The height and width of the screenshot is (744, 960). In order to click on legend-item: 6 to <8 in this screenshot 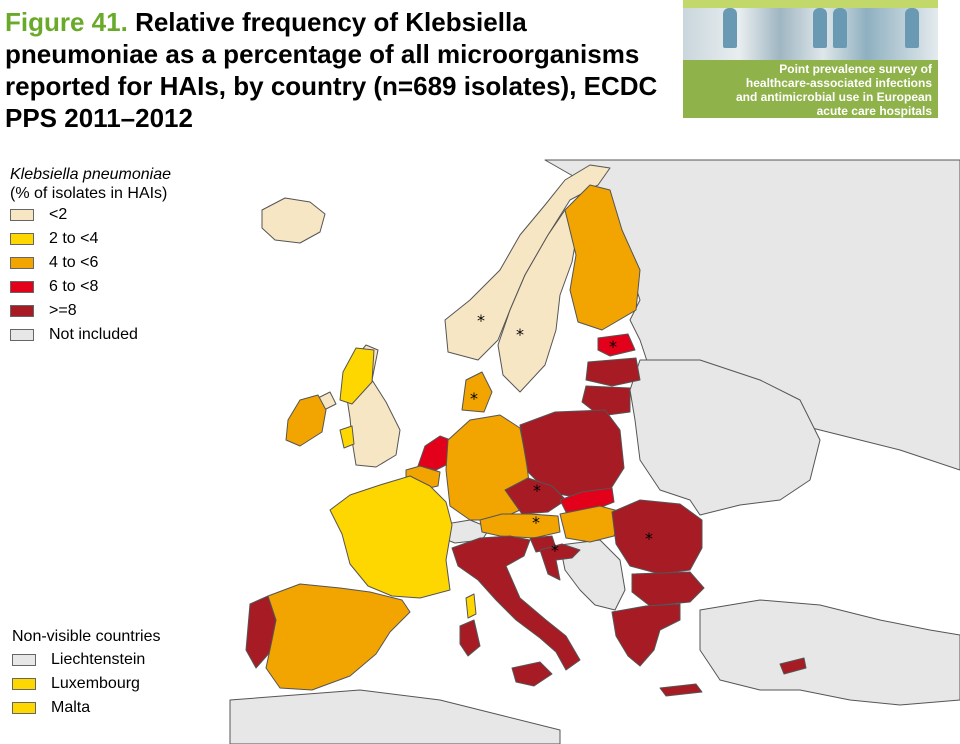, I will do `click(90, 287)`.